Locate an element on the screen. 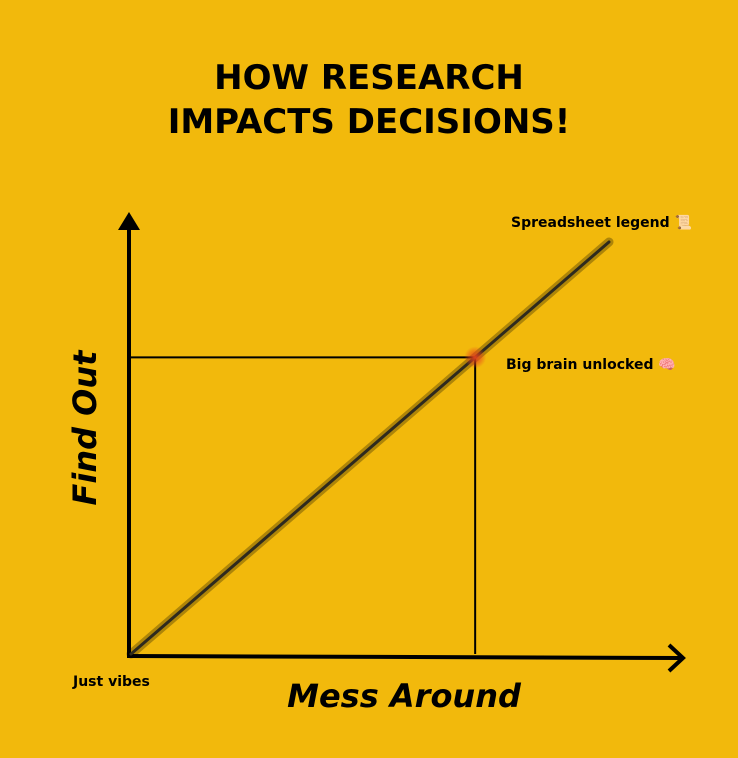  y-axis-label: Find Out is located at coordinates (85, 427).